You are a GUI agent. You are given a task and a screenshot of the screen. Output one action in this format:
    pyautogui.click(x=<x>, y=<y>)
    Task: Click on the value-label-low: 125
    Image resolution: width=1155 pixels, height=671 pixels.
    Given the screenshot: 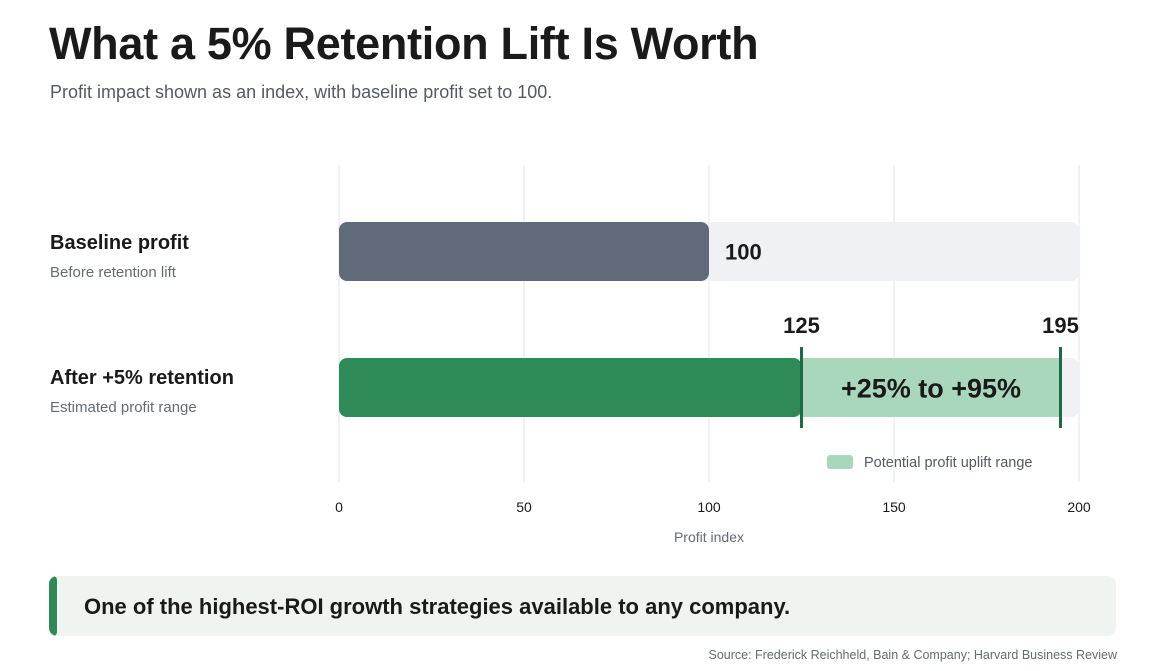 What is the action you would take?
    pyautogui.click(x=801, y=325)
    